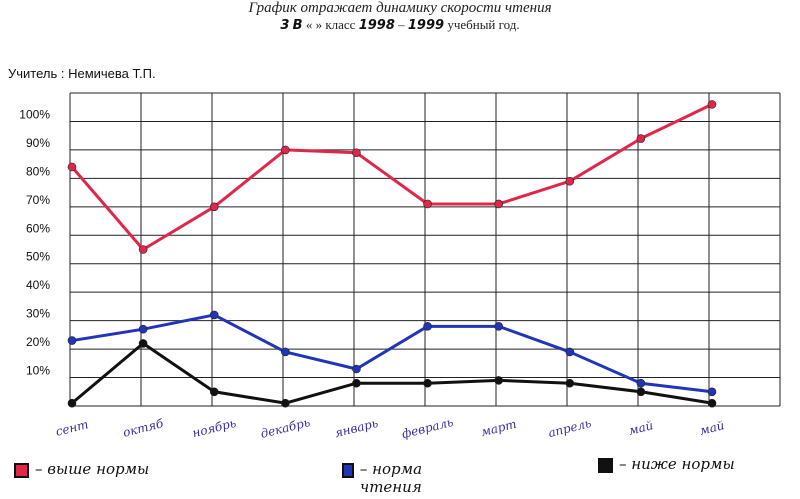 The height and width of the screenshot is (499, 800). Describe the element at coordinates (38, 171) in the screenshot. I see `y-tick-label: 80%` at that location.